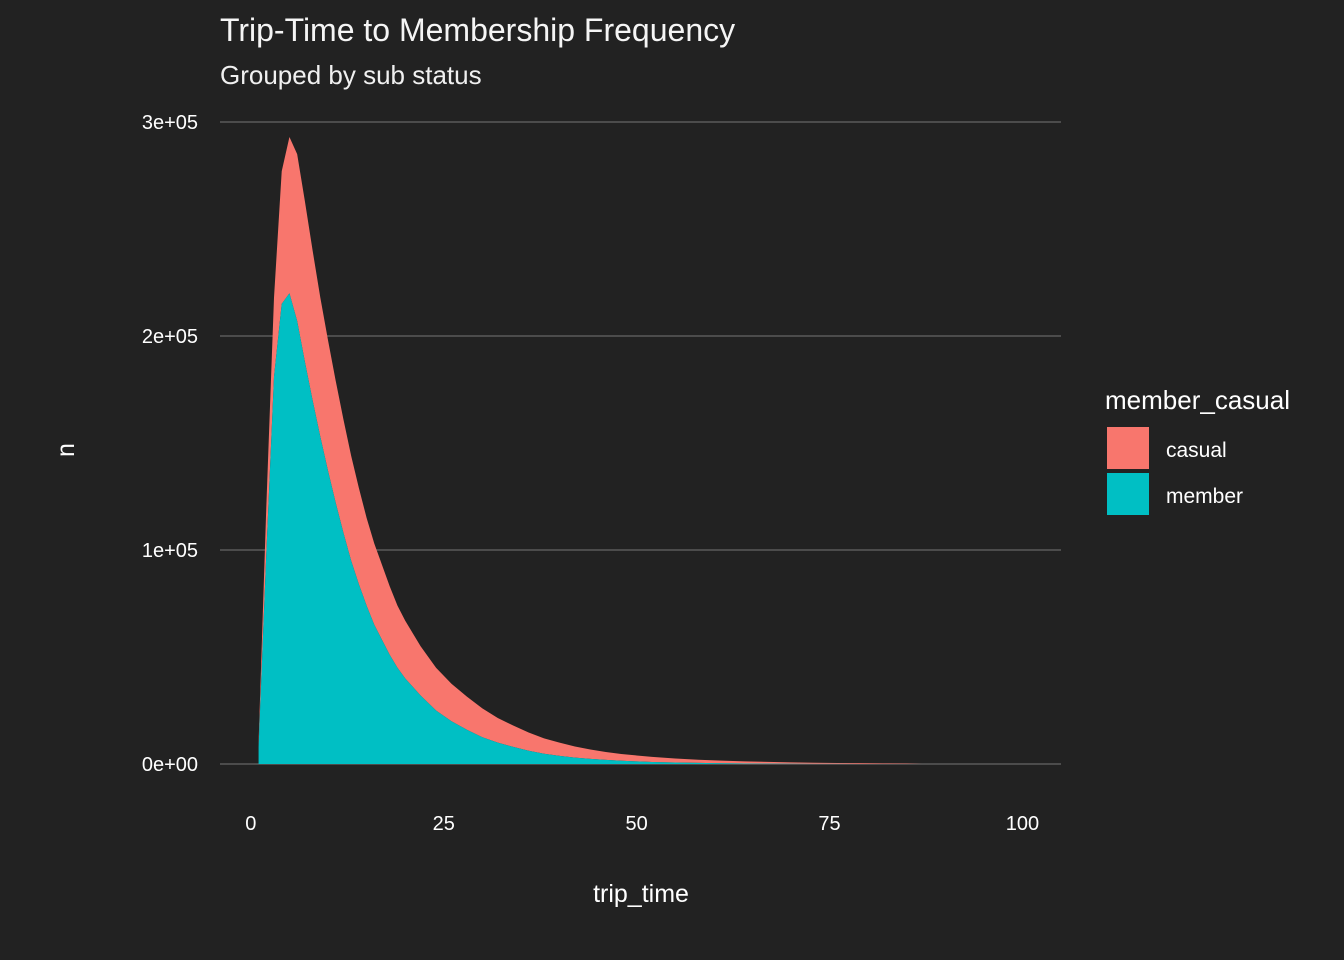 Image resolution: width=1344 pixels, height=960 pixels. I want to click on x-tick-label: 50, so click(637, 824).